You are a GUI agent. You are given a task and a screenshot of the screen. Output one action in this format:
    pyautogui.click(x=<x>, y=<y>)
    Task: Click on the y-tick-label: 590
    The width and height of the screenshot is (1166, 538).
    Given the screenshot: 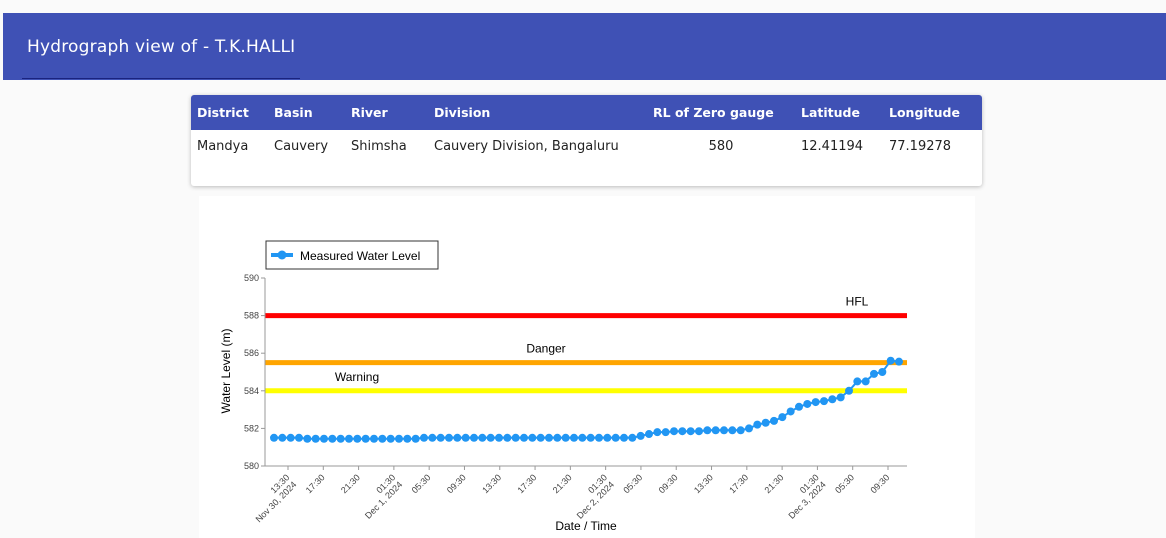 What is the action you would take?
    pyautogui.click(x=251, y=278)
    